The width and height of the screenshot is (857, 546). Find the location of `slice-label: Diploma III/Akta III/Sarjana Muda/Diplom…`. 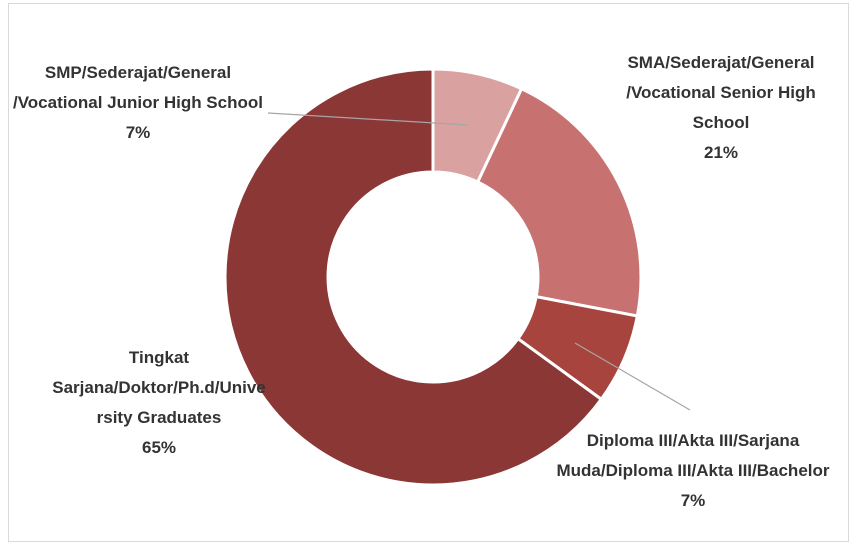

slice-label: Diploma III/Akta III/Sarjana Muda/Diplom… is located at coordinates (693, 470).